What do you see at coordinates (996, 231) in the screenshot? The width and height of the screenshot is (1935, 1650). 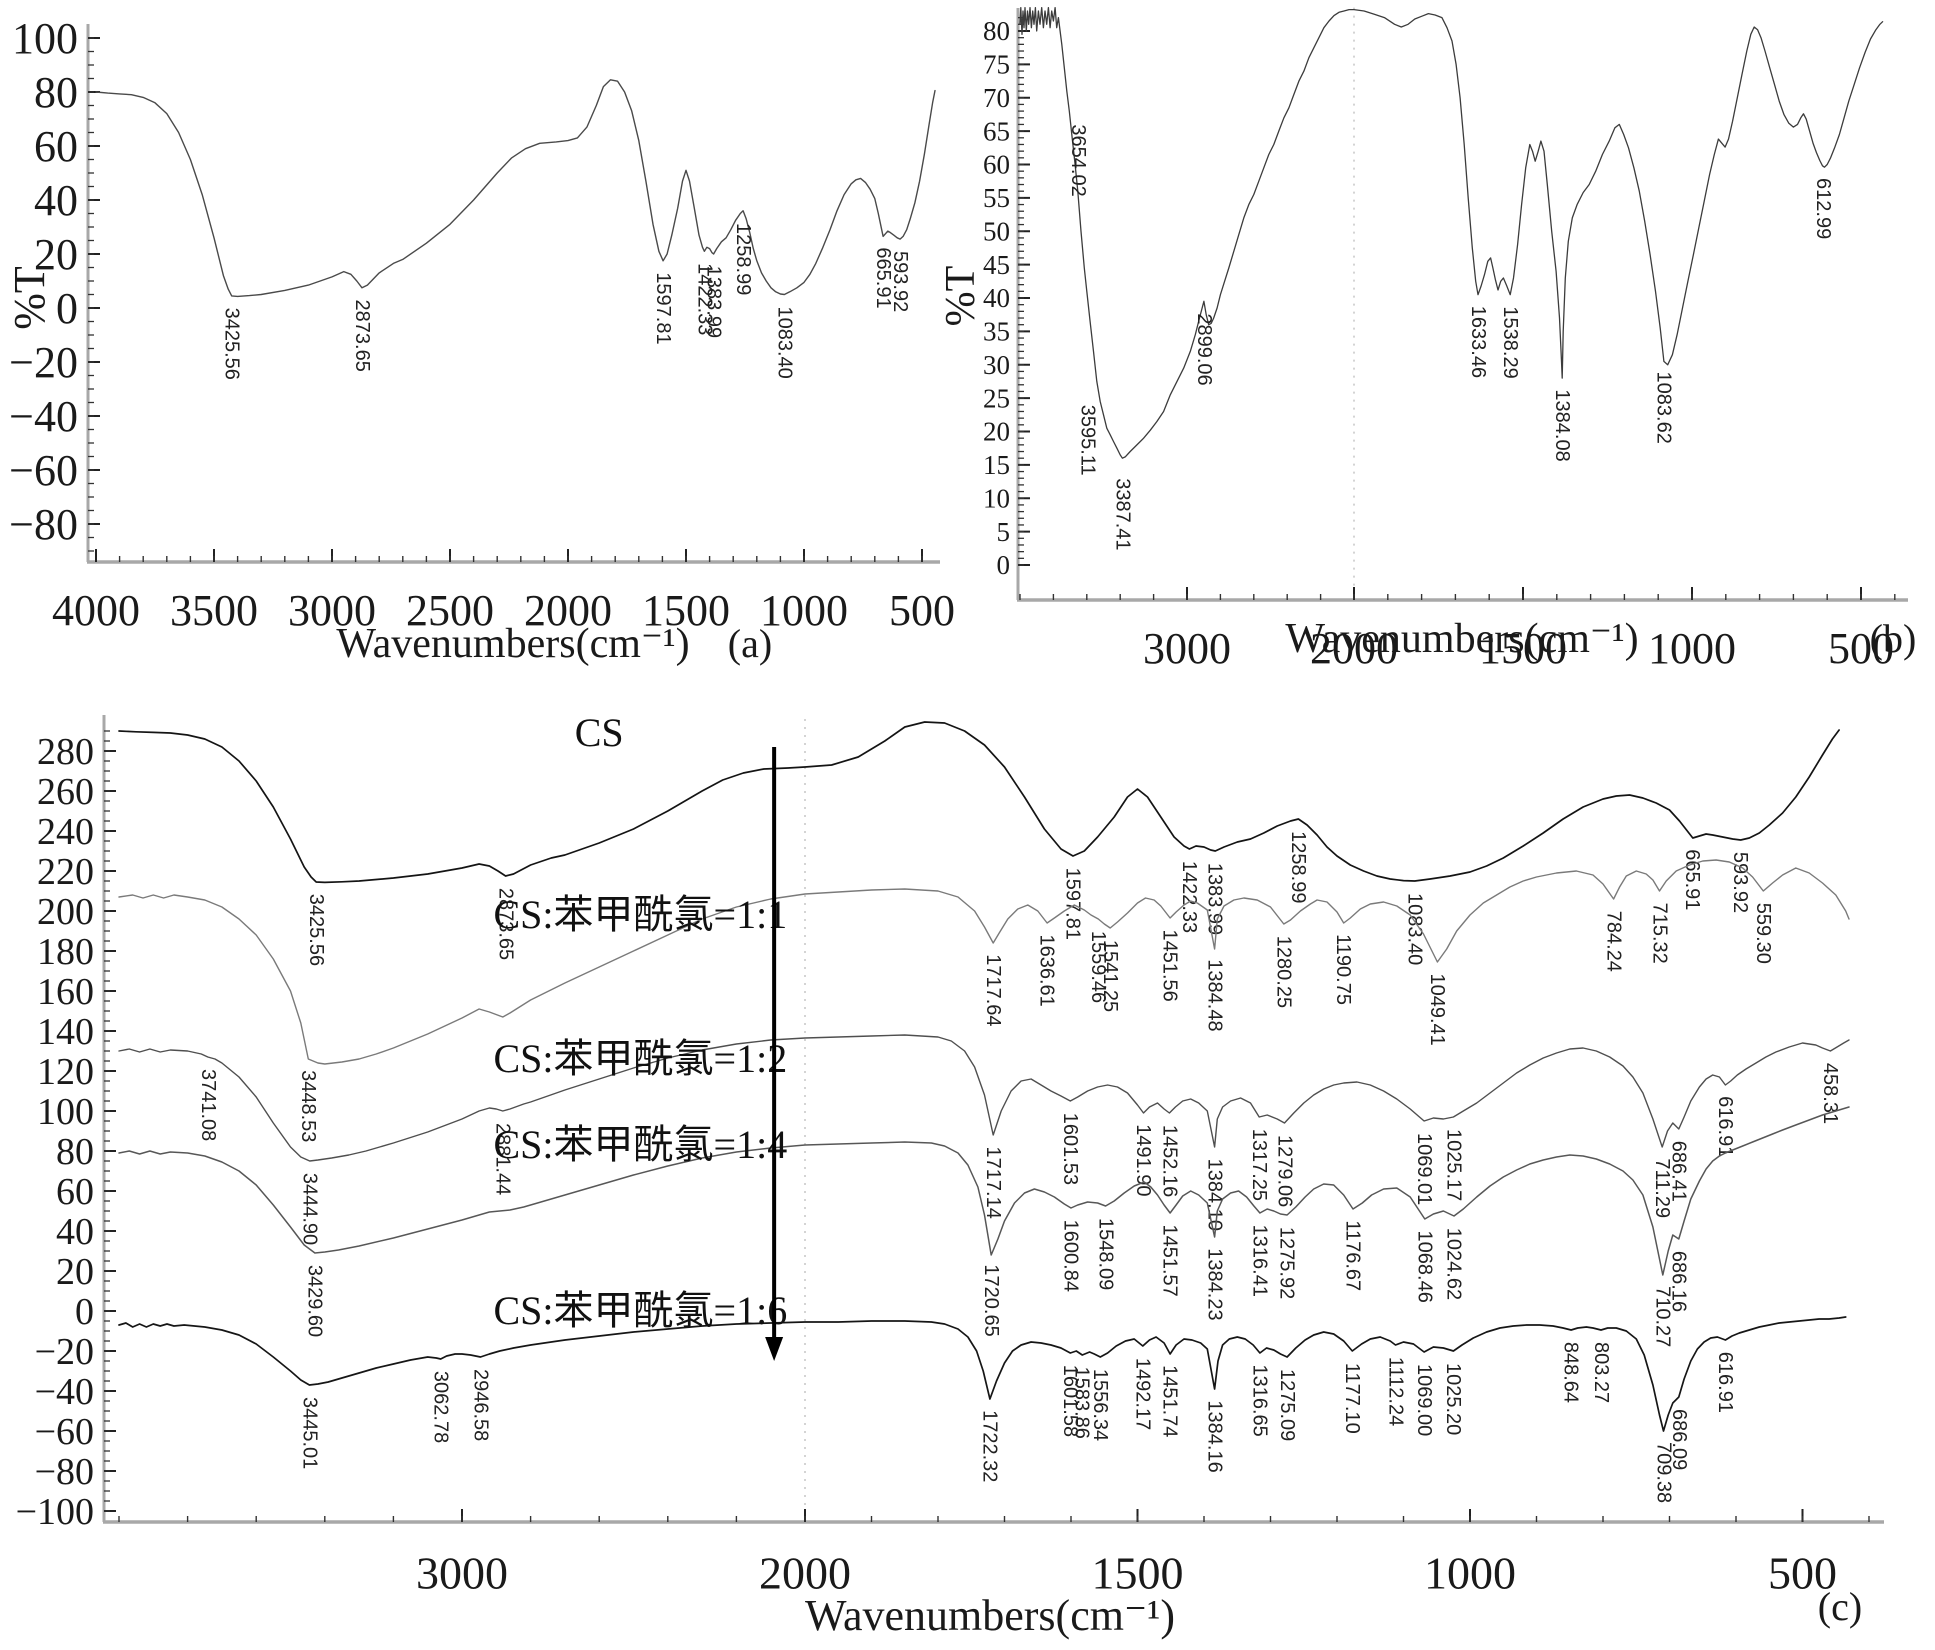 I see `y-tick-label: 50` at bounding box center [996, 231].